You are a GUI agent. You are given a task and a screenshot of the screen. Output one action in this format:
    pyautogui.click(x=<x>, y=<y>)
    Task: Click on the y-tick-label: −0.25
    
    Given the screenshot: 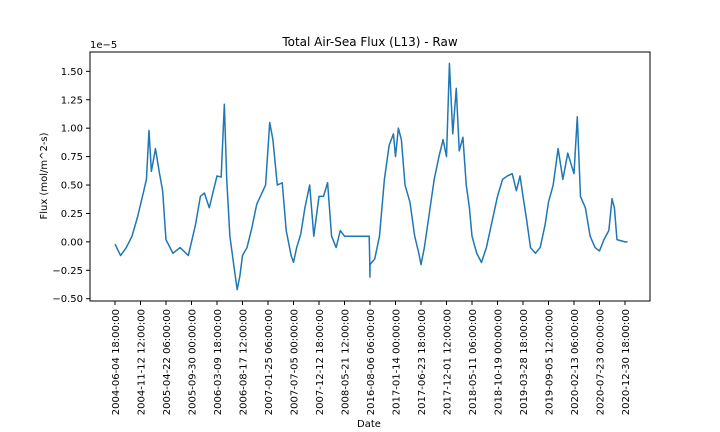 What is the action you would take?
    pyautogui.click(x=67, y=271)
    